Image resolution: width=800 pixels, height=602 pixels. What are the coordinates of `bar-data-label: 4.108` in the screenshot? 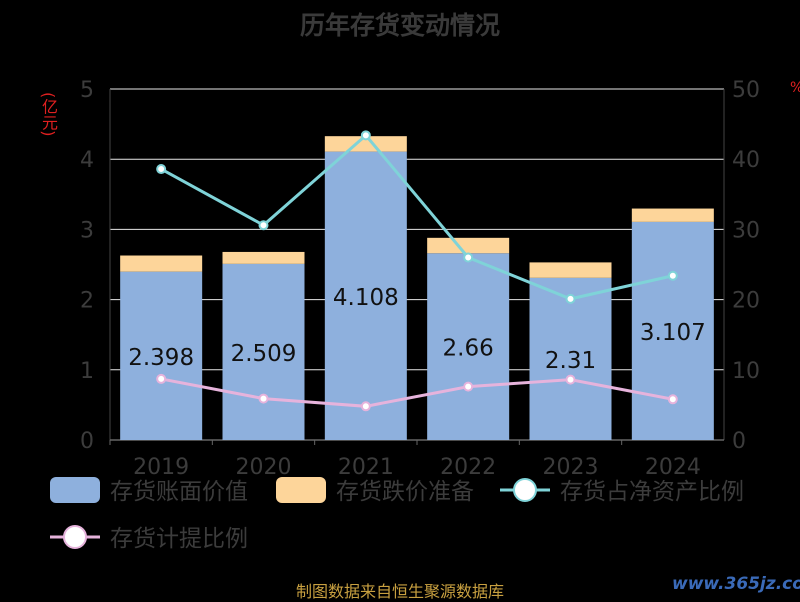 It's located at (366, 298).